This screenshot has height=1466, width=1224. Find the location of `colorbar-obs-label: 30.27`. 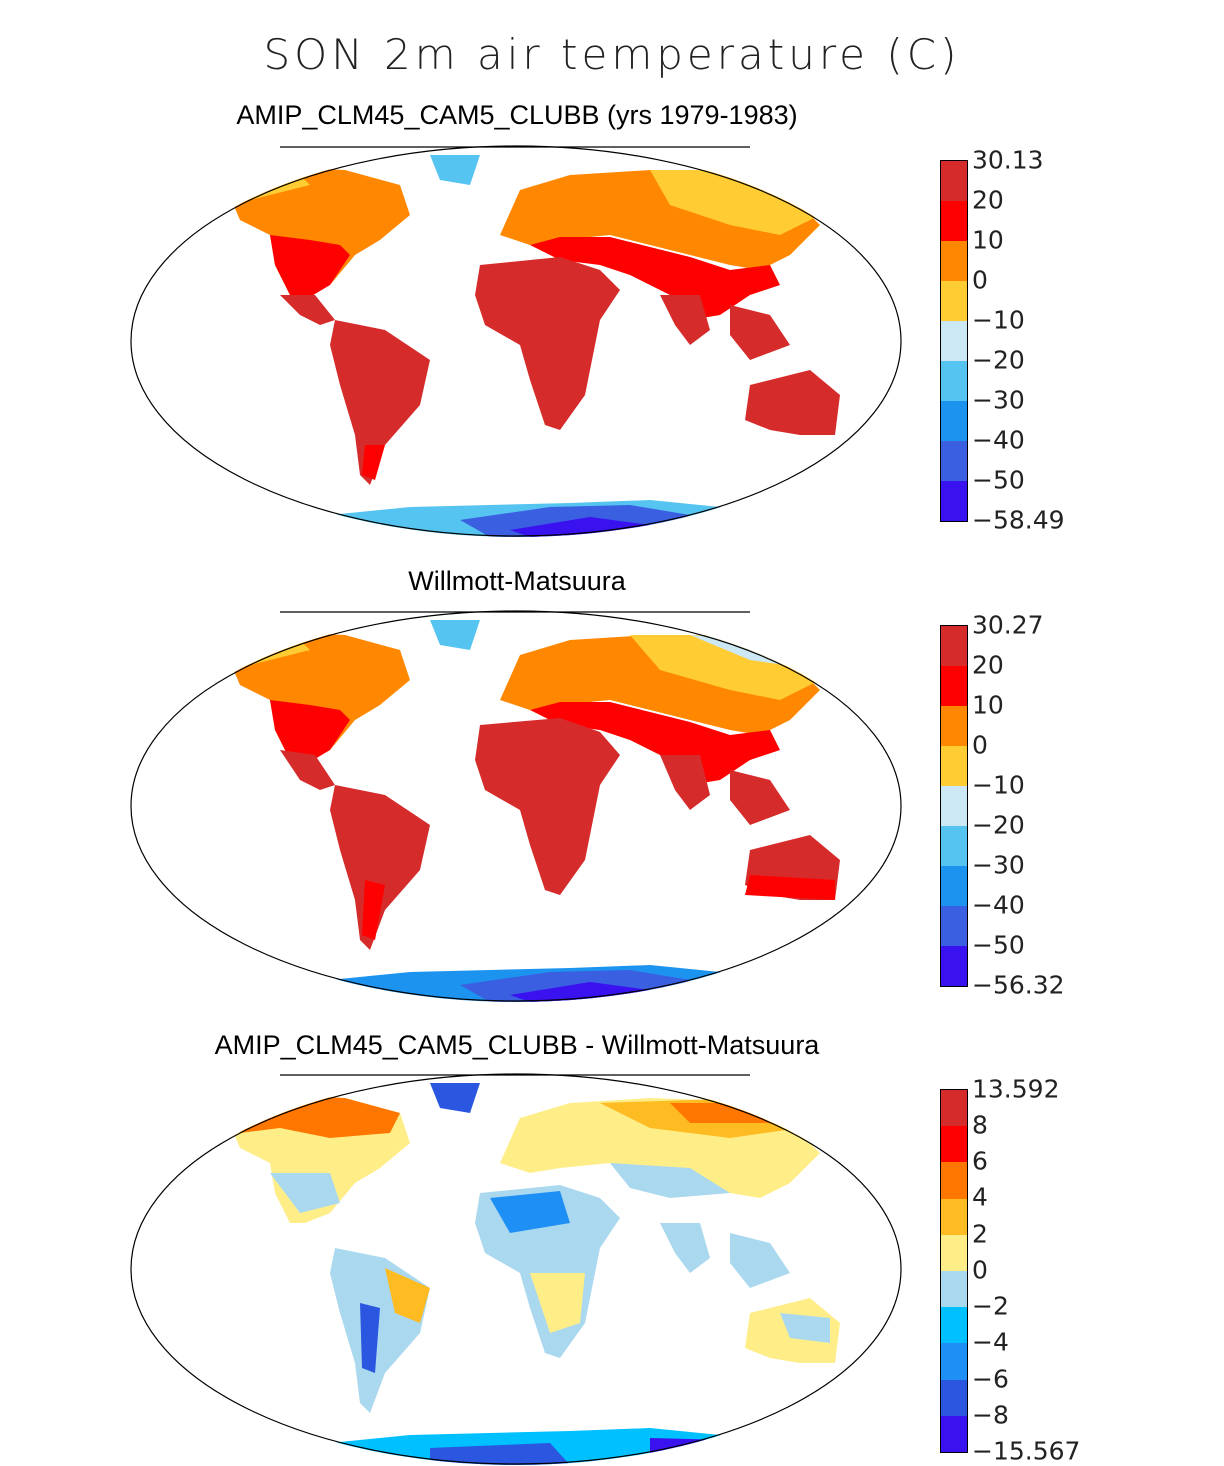

colorbar-obs-label: 30.27 is located at coordinates (1008, 625).